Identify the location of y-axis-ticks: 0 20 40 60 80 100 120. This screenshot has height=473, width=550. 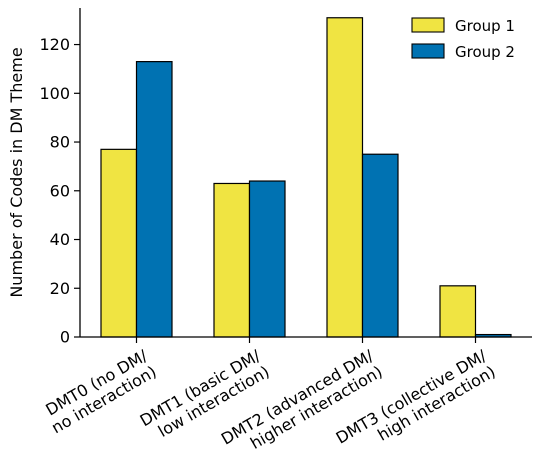
(59, 191).